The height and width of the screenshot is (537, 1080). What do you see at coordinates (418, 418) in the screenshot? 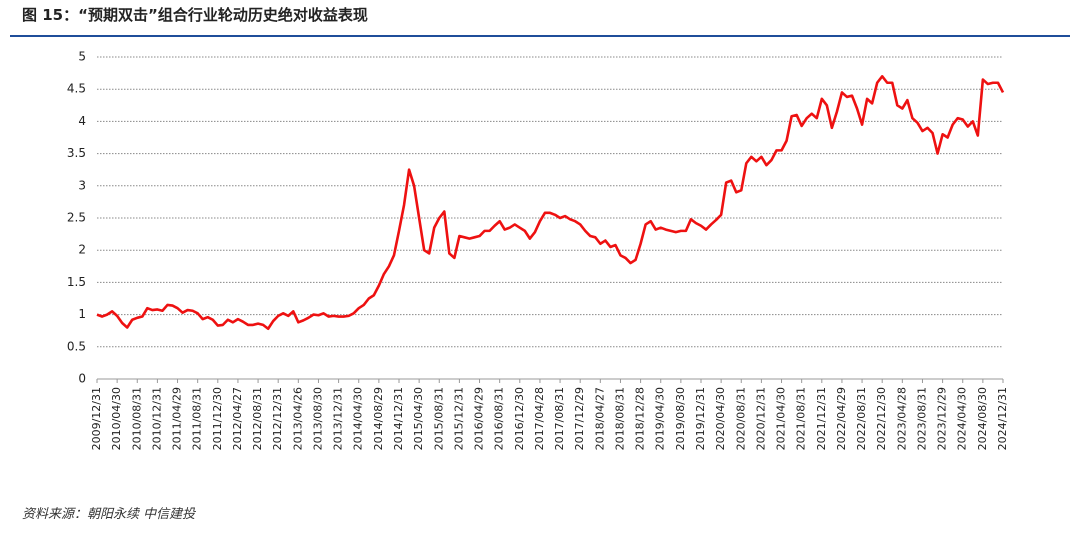
I see `x-tick-label: 2015/04/30` at bounding box center [418, 418].